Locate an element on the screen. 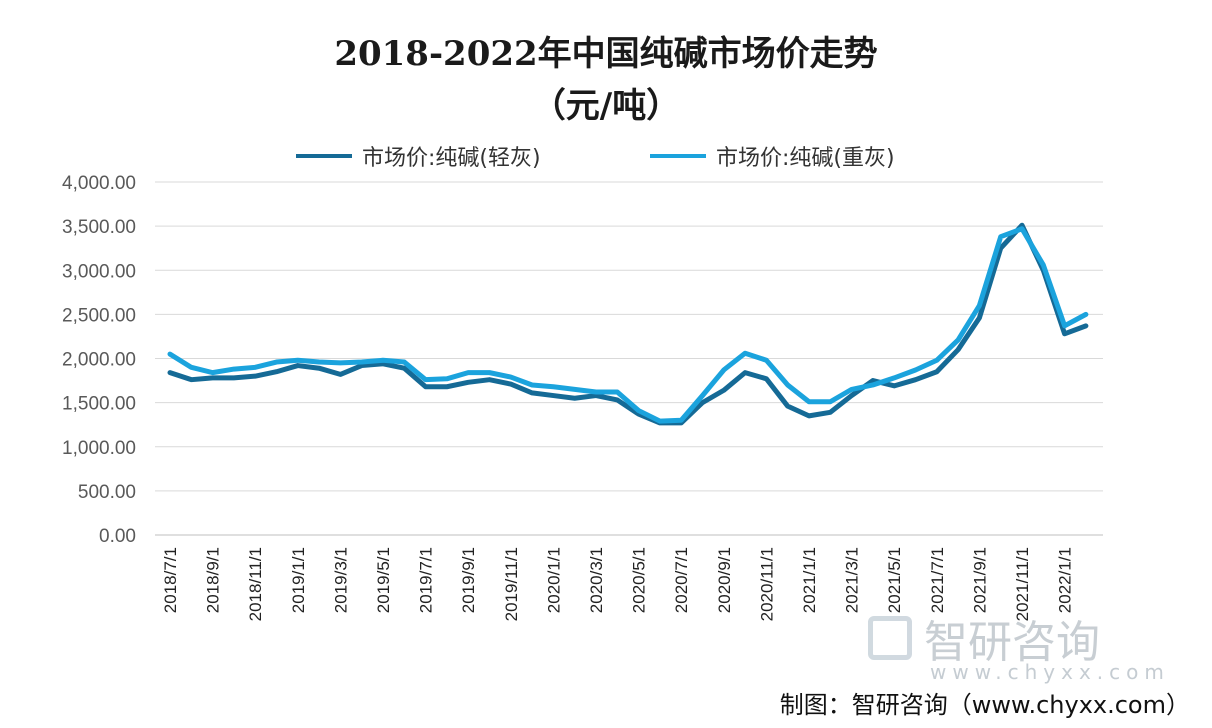 The image size is (1212, 728). x-tick-label: 2021/3/1 is located at coordinates (852, 580).